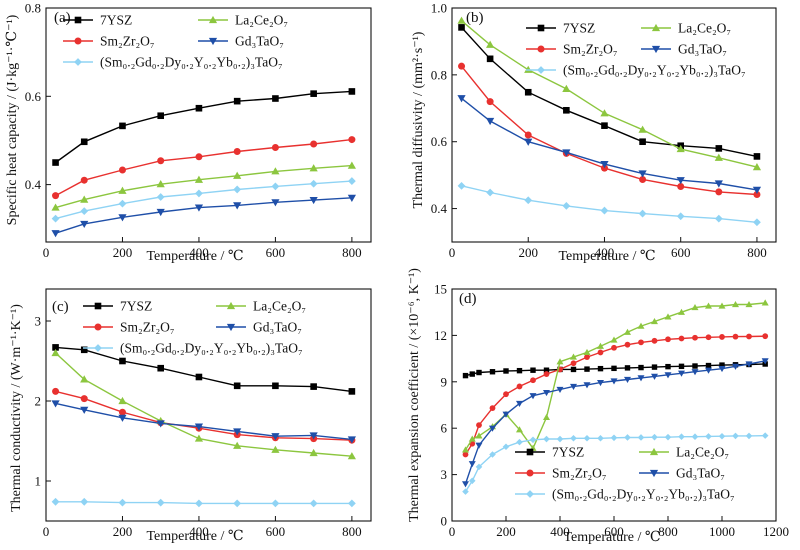 This screenshot has width=800, height=550. I want to click on panel-b-legend-label: (Sm₀.₂Gd₀.₂Dy₀.₂Y₀.₂Yb₀.₂)₃TaO₇, so click(654, 70).